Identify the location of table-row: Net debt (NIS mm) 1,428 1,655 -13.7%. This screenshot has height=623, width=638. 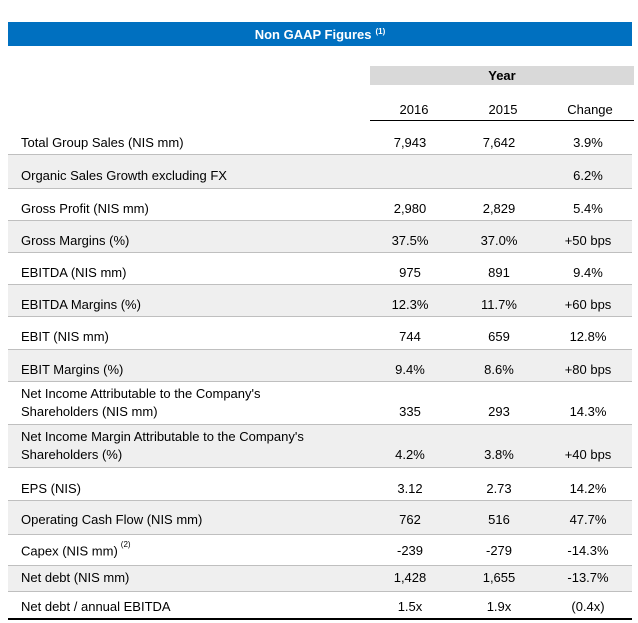
(320, 578).